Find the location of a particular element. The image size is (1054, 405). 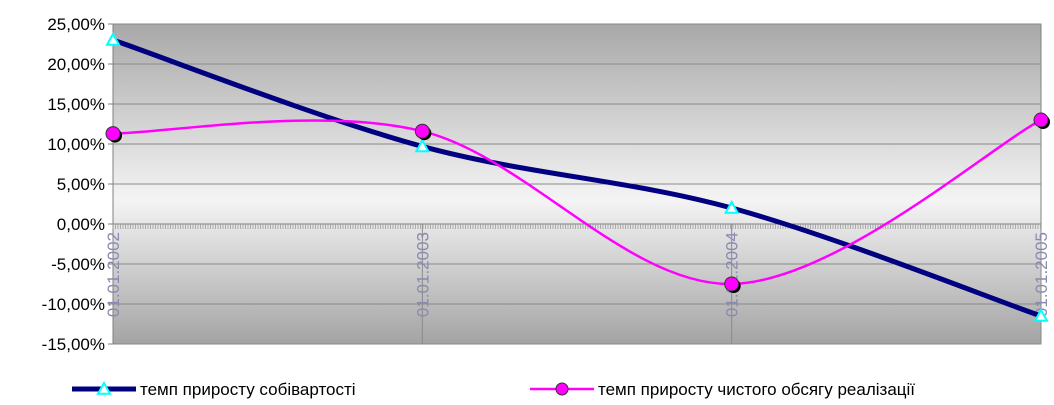

y-tick-label: -10,00% is located at coordinates (73, 304).